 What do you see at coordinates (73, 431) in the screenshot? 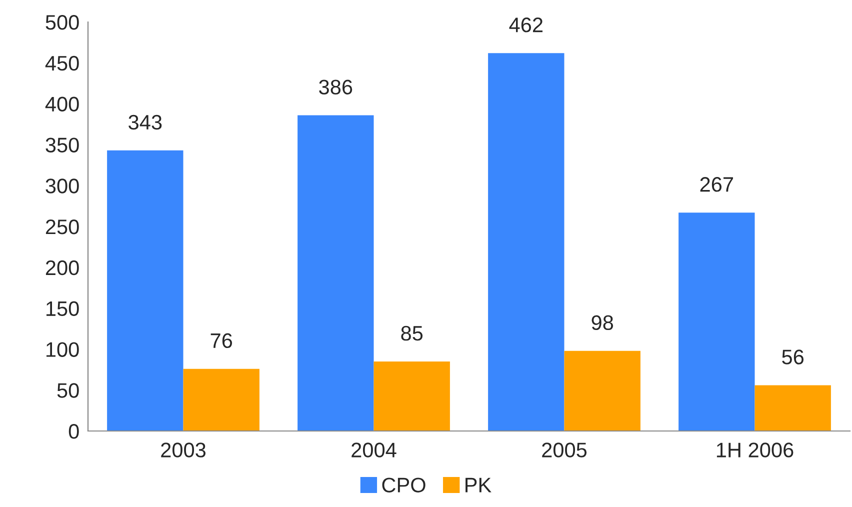
I see `y-tick-label: 0` at bounding box center [73, 431].